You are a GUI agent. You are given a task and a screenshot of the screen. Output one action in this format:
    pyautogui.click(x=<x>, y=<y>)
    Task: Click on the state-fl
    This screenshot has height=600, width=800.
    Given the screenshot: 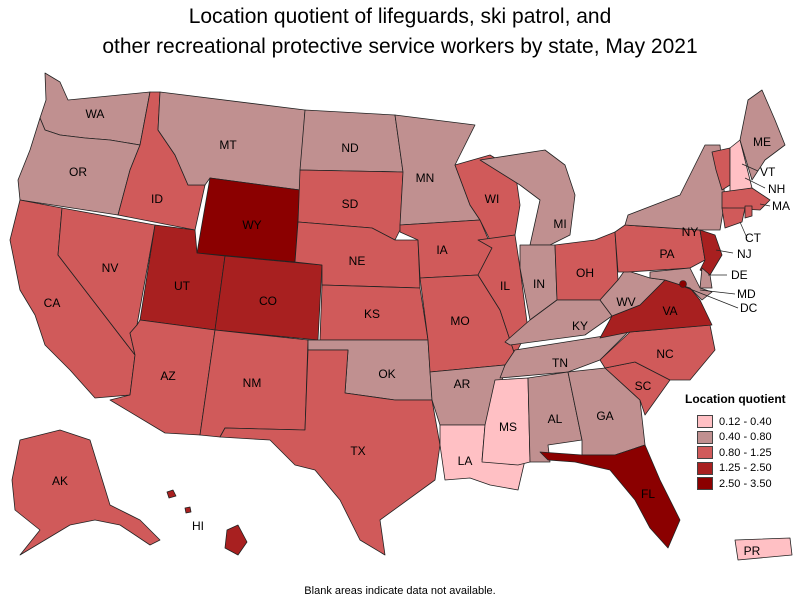 What is the action you would take?
    pyautogui.click(x=610, y=496)
    